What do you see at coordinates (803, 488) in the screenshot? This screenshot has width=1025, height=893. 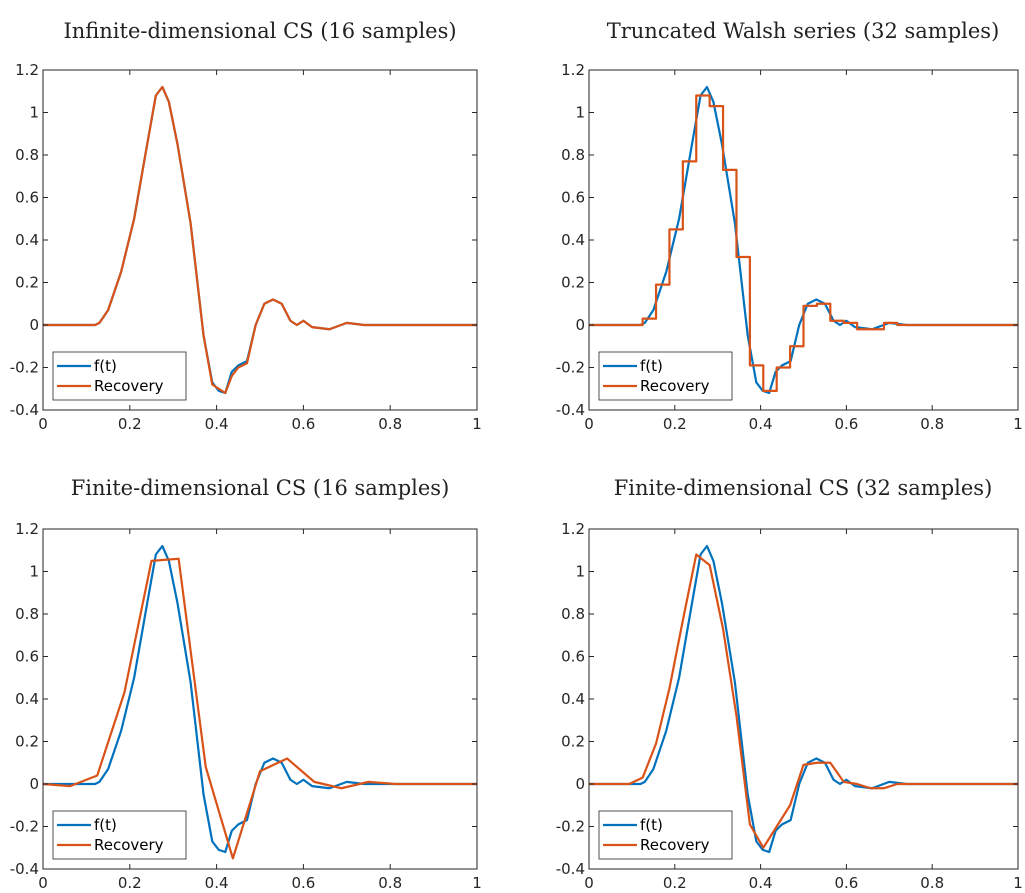 I see `chart-title: Finite-dimensional CS (32 samples)` at bounding box center [803, 488].